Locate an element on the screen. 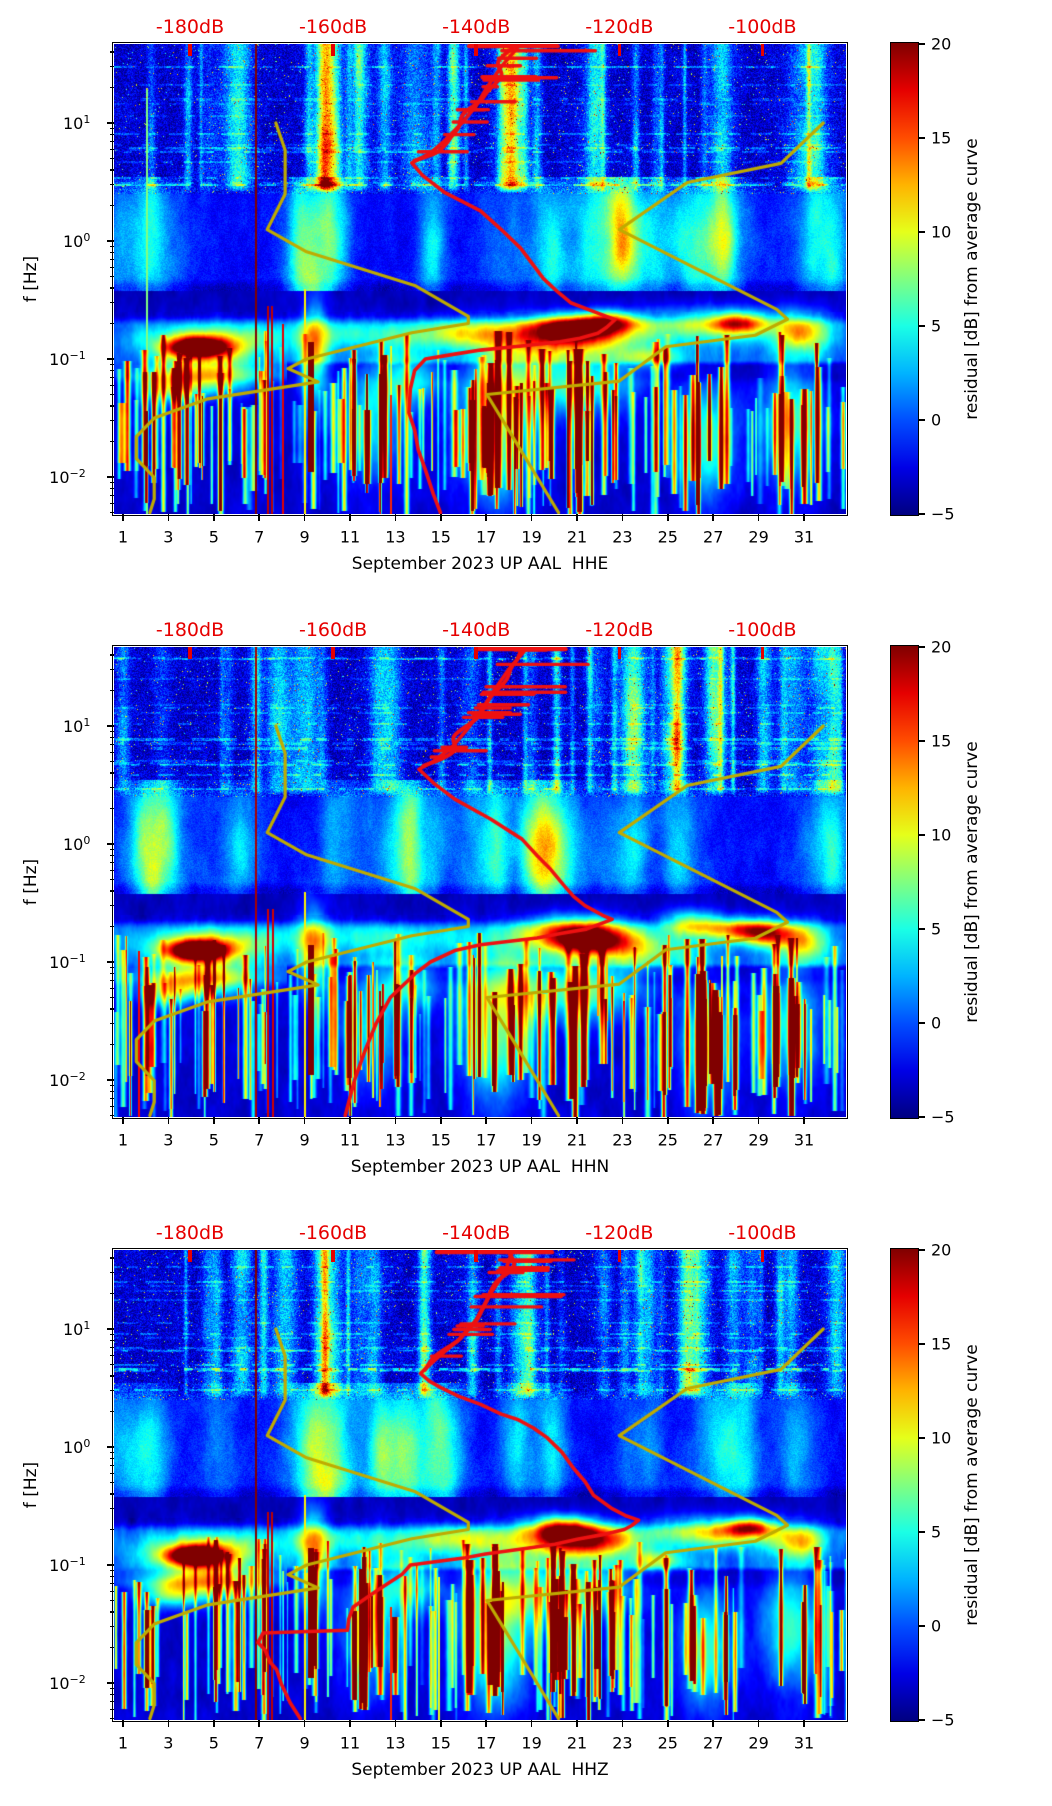 This screenshot has width=1052, height=1806. colorbar-gradient is located at coordinates (904, 279).